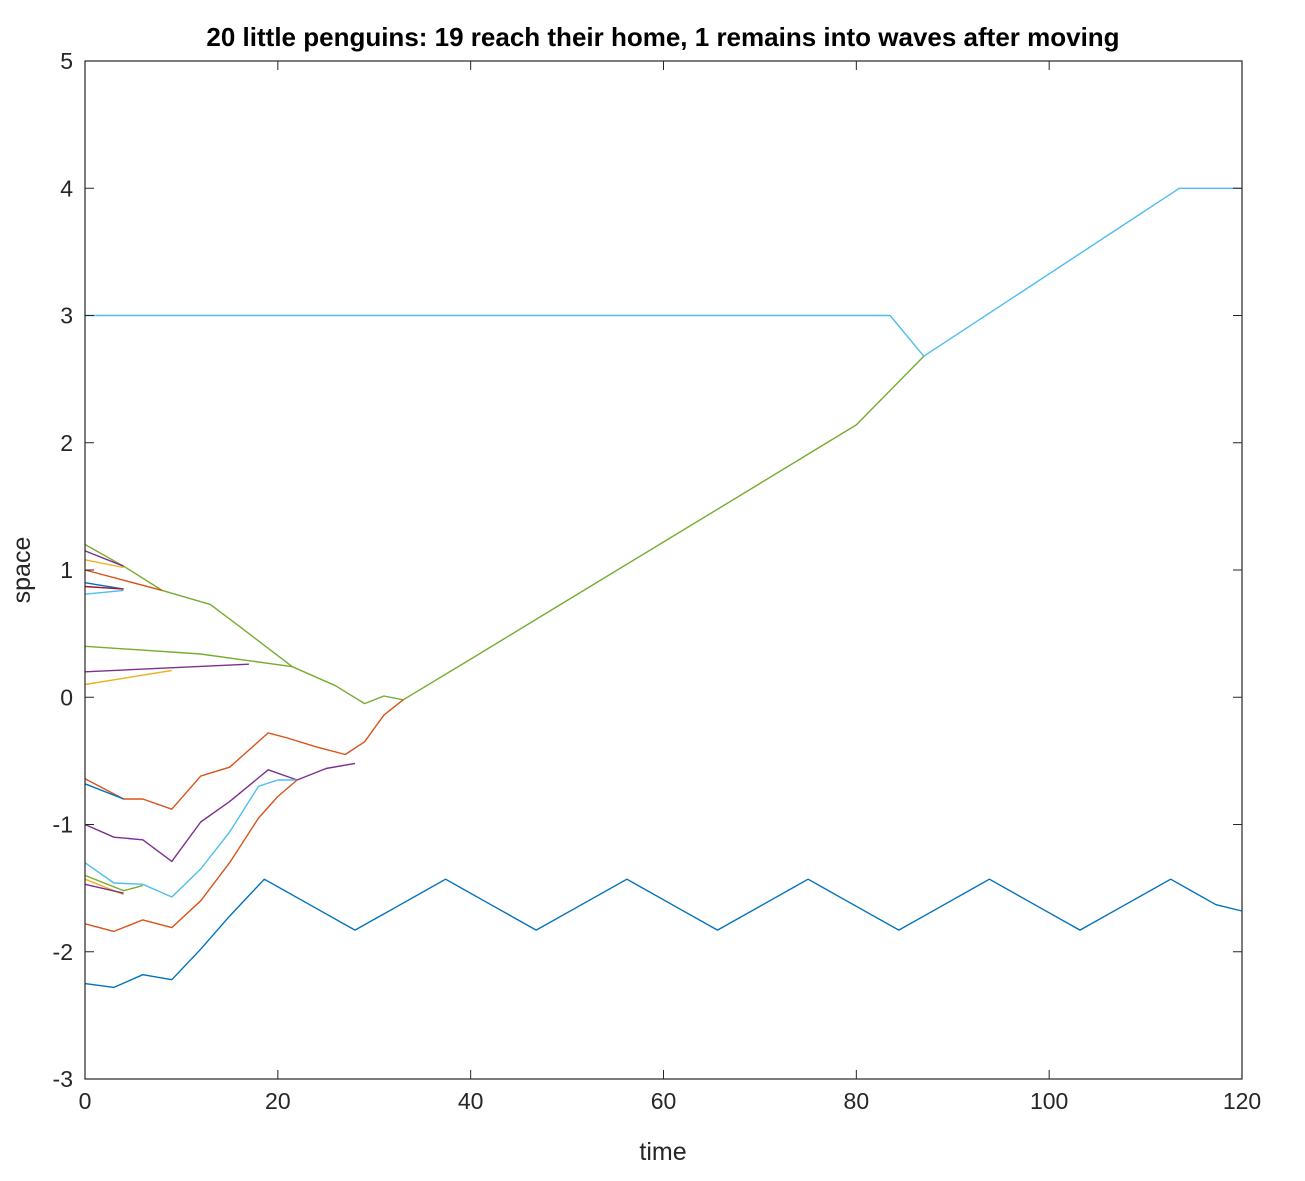 This screenshot has height=1181, width=1305. What do you see at coordinates (1242, 1101) in the screenshot?
I see `x-tick-label: 120` at bounding box center [1242, 1101].